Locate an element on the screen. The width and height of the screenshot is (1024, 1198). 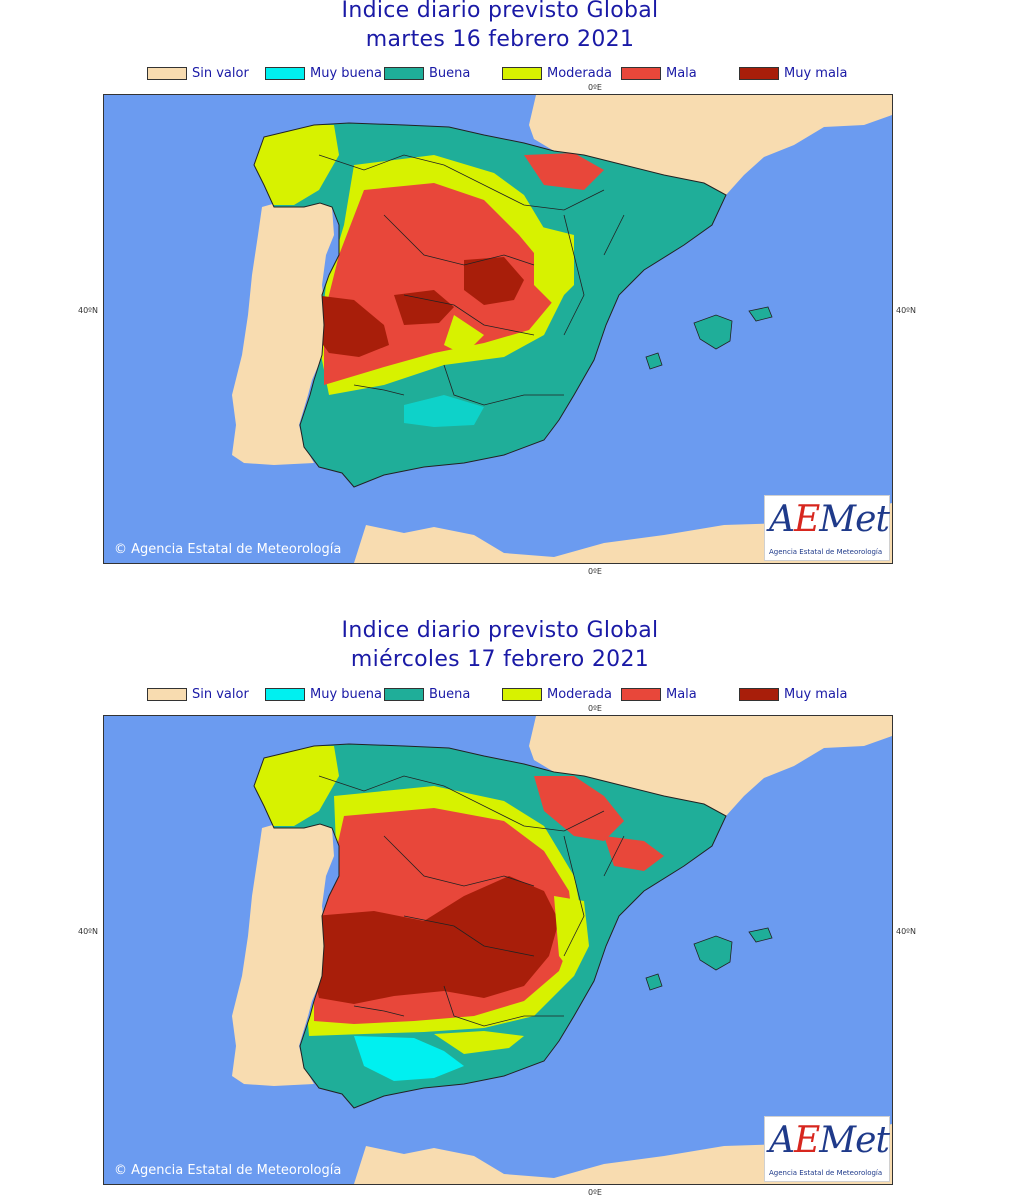
title-line-2: miércoles 17 febrero 2021 is located at coordinates (500, 659).